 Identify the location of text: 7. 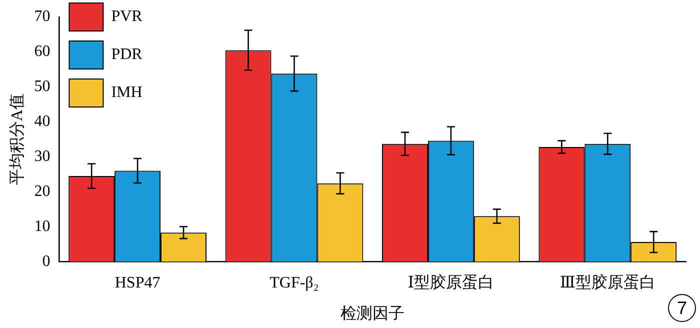
(682, 308).